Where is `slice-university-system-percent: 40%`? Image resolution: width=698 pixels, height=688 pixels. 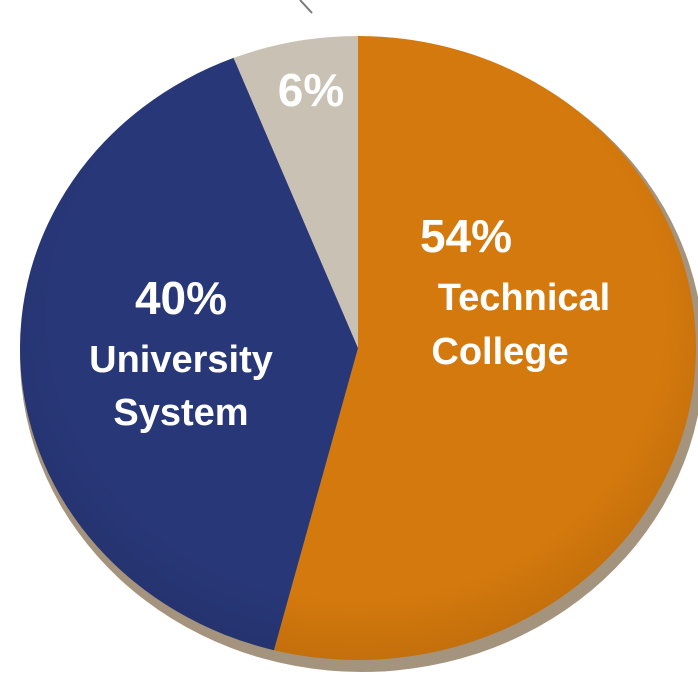
slice-university-system-percent: 40% is located at coordinates (181, 298).